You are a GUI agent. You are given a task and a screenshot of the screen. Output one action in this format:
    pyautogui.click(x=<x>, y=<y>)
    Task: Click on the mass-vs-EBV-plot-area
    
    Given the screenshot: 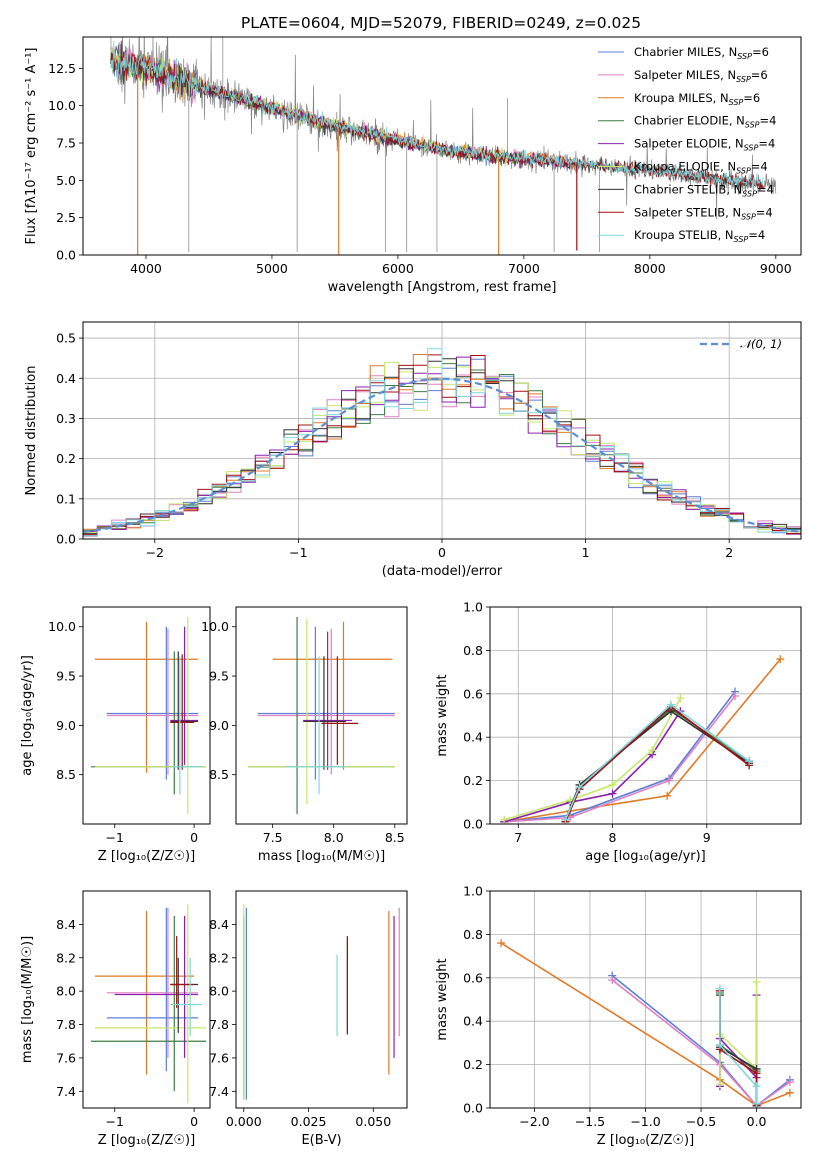 What is the action you would take?
    pyautogui.click(x=321, y=1002)
    